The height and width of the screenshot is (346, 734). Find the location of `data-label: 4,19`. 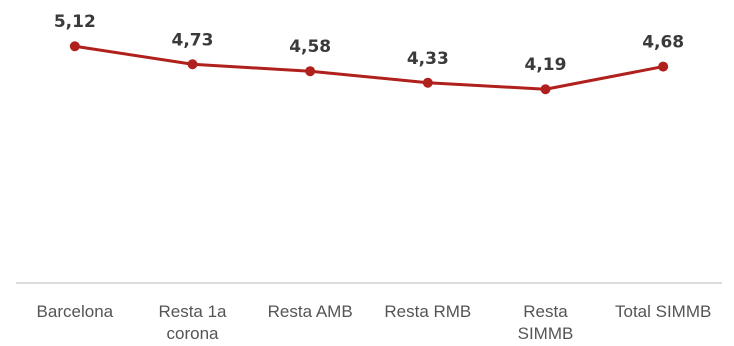

data-label: 4,19 is located at coordinates (546, 65).